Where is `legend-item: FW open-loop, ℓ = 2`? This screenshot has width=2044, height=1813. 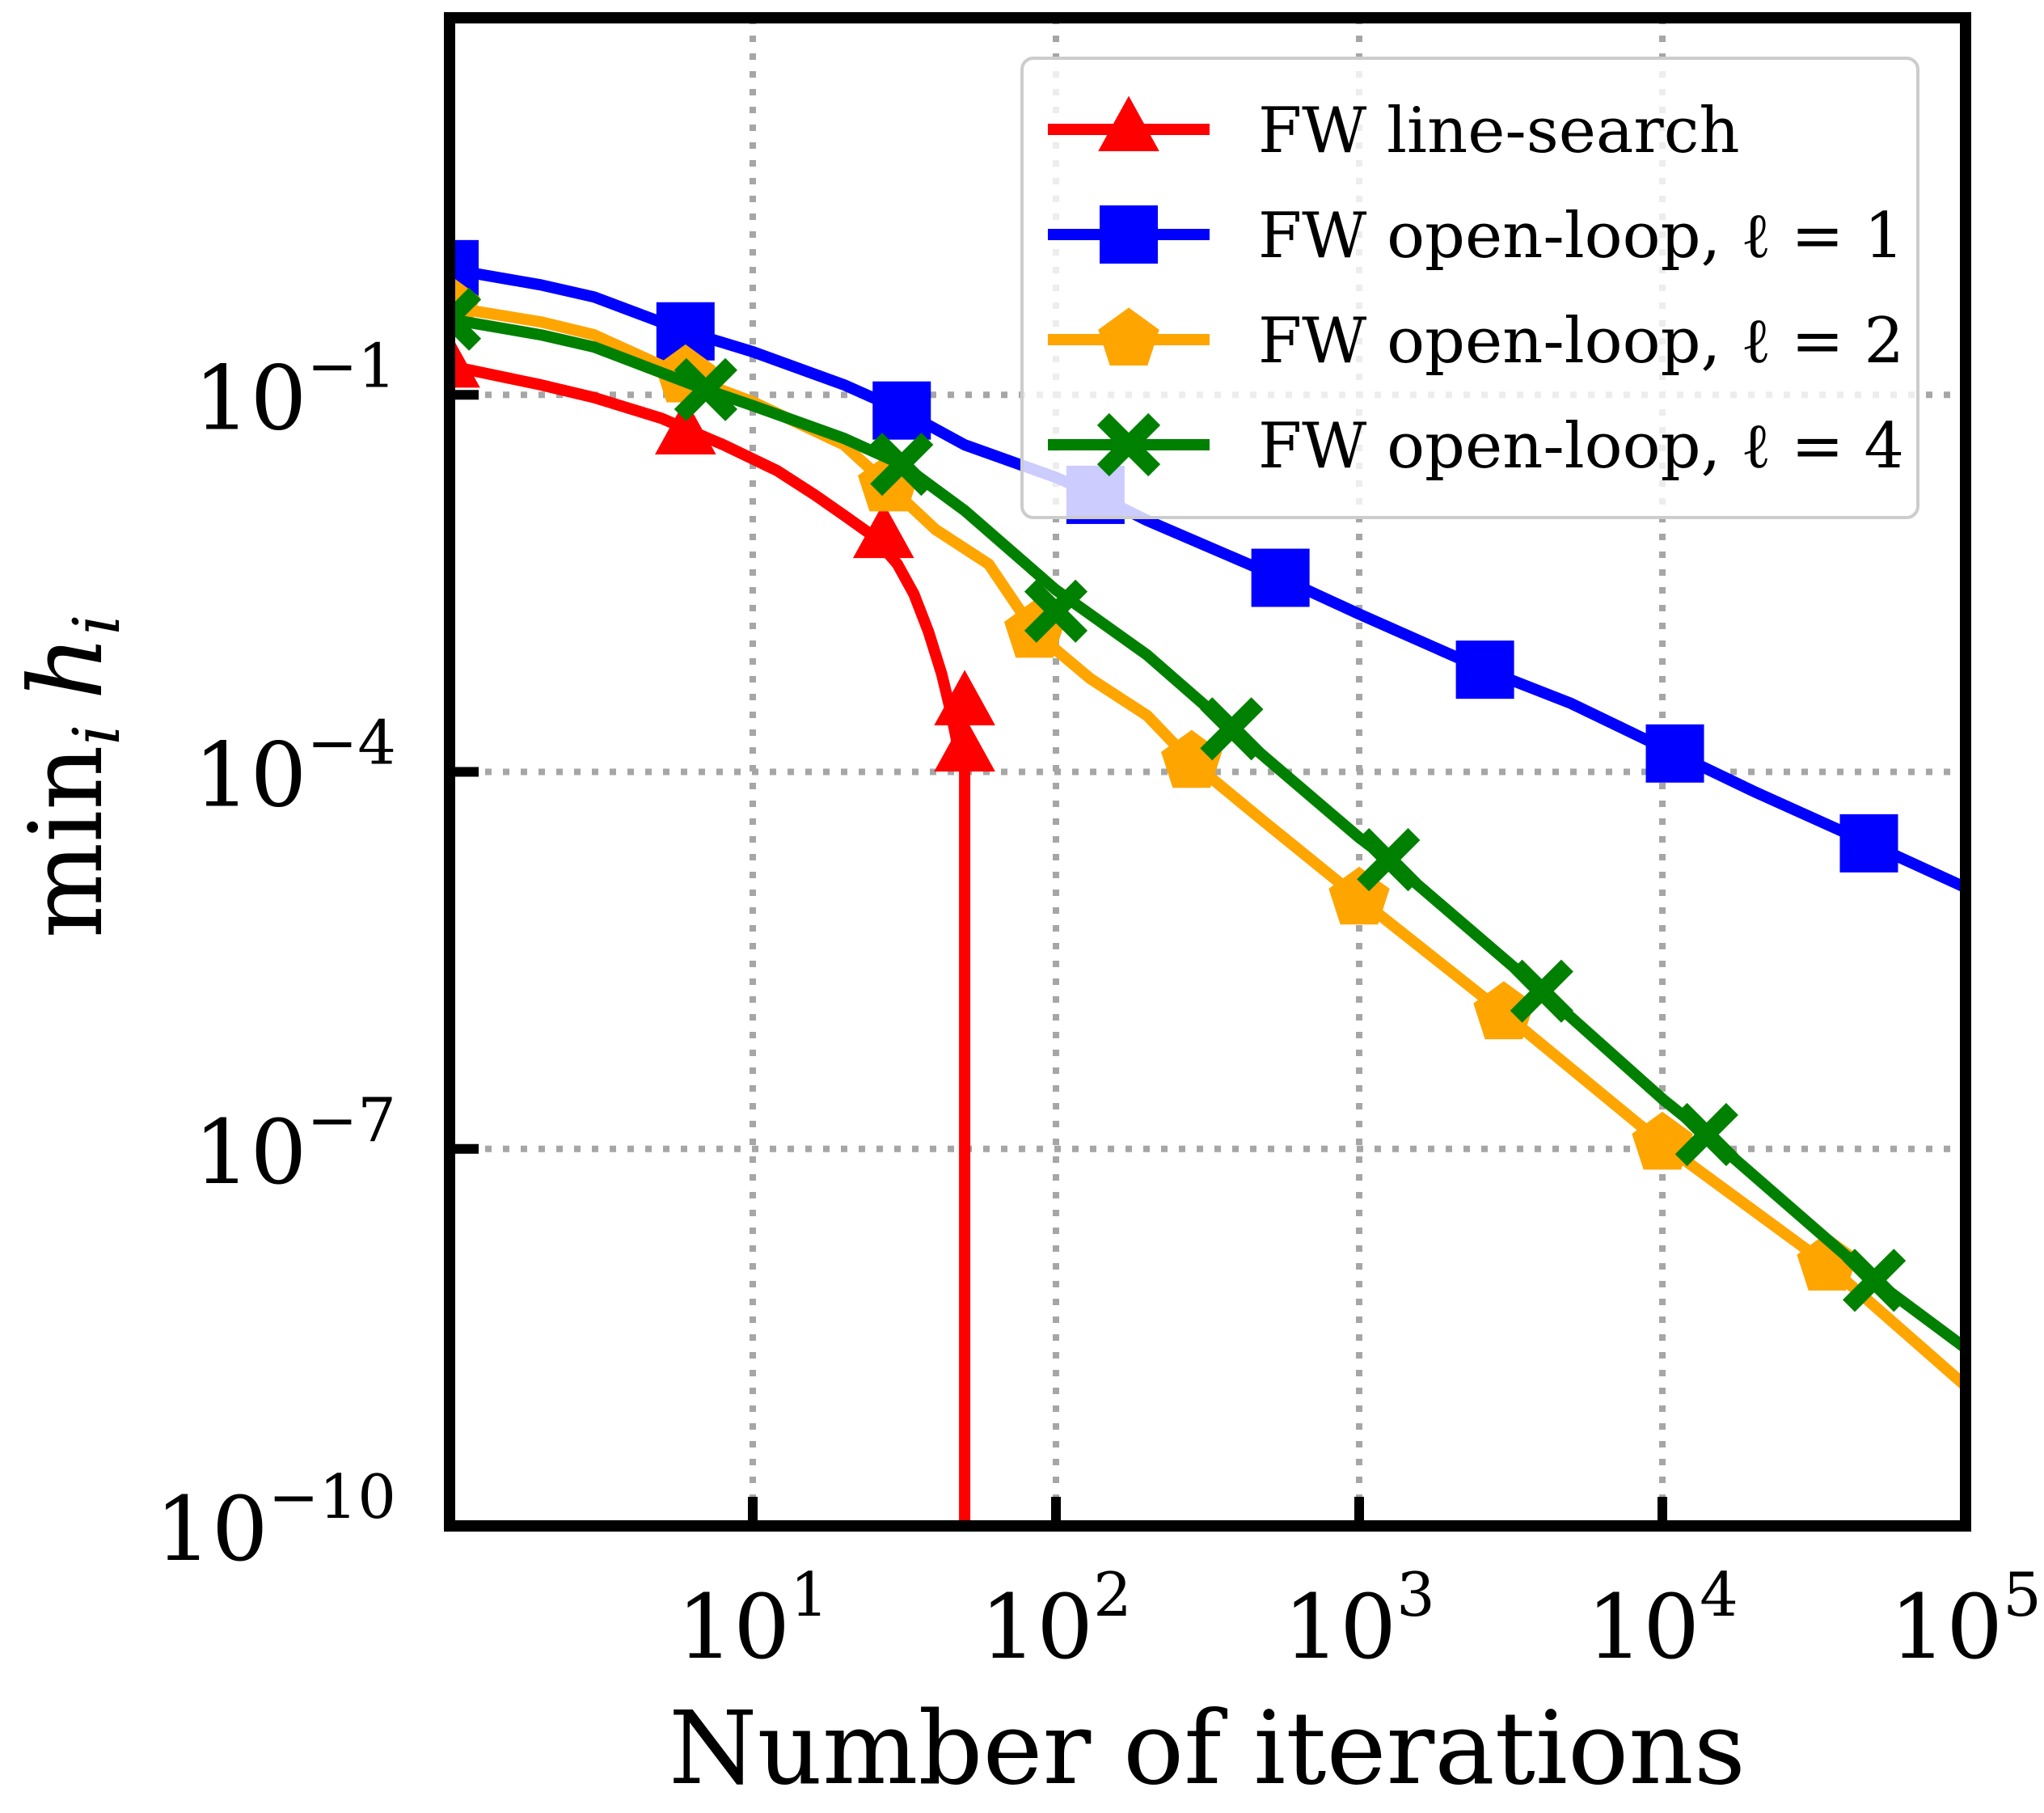
legend-item: FW open-loop, ℓ = 2 is located at coordinates (1476, 342).